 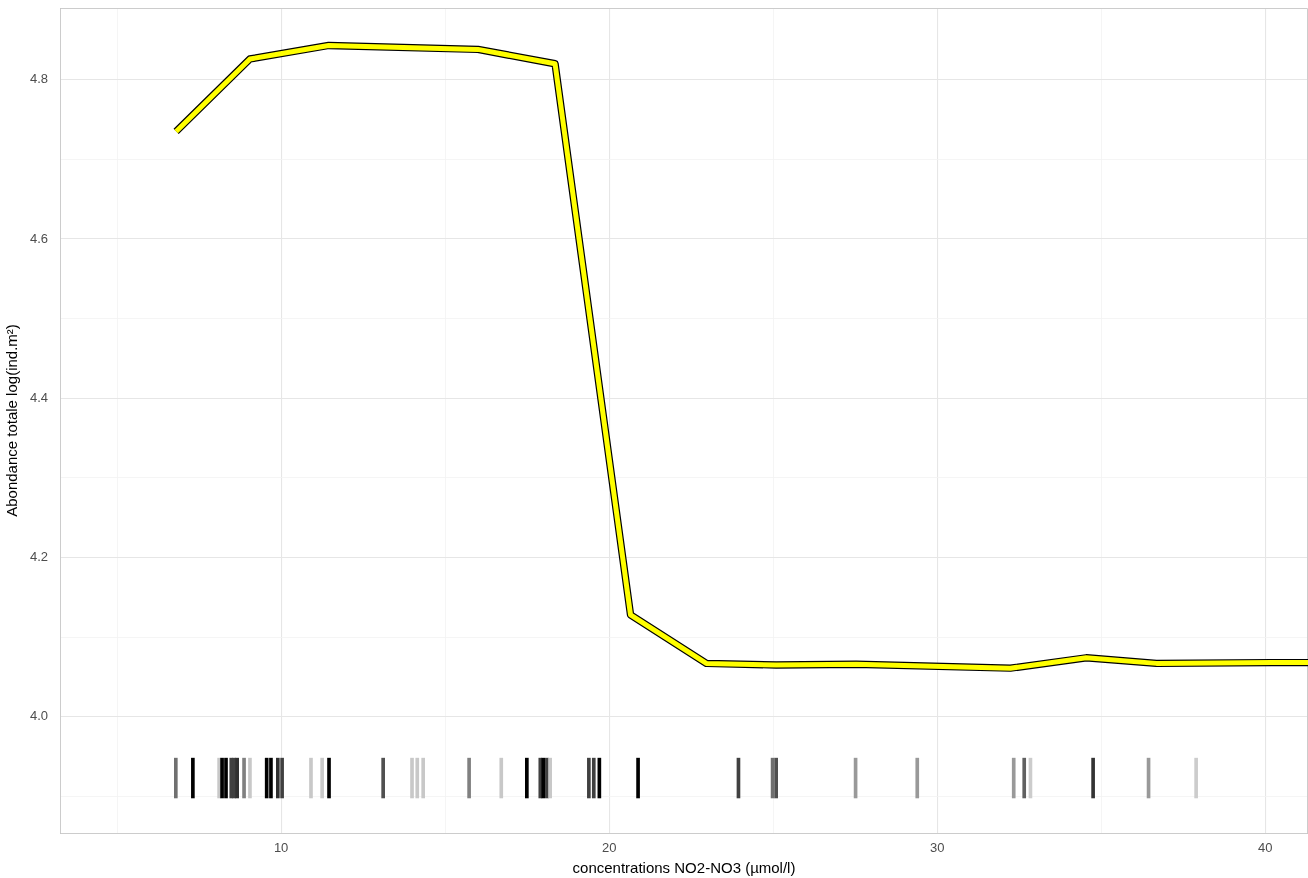 I want to click on y-tick-label: 4.4, so click(x=38, y=397).